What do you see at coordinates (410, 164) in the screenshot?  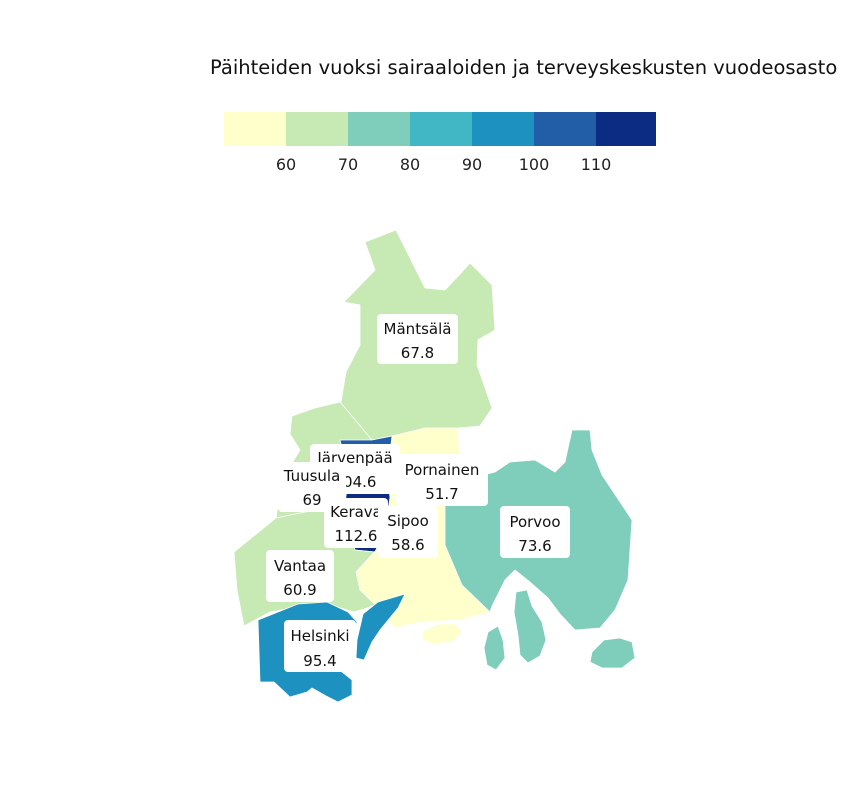 I see `legend-tick-label: 80` at bounding box center [410, 164].